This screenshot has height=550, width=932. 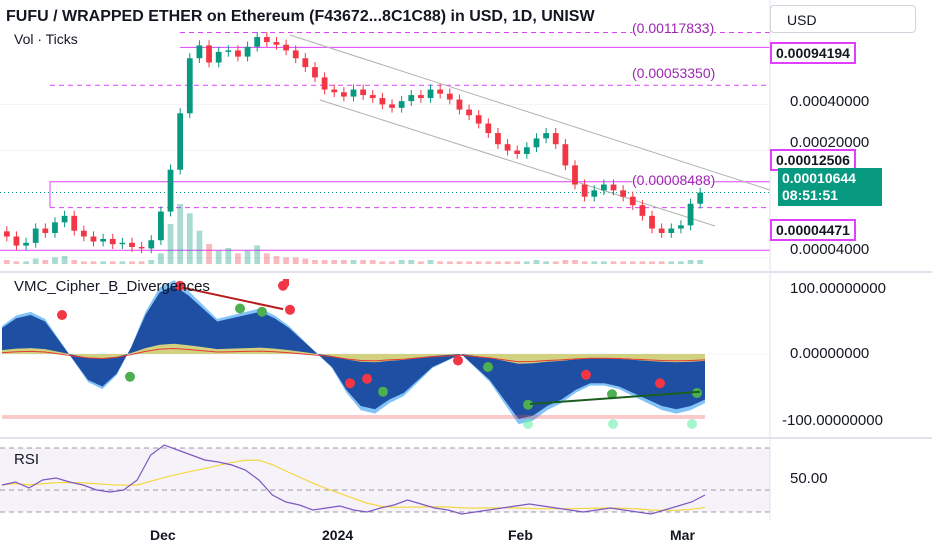 I want to click on price-tag: 0.00004471, so click(x=813, y=230).